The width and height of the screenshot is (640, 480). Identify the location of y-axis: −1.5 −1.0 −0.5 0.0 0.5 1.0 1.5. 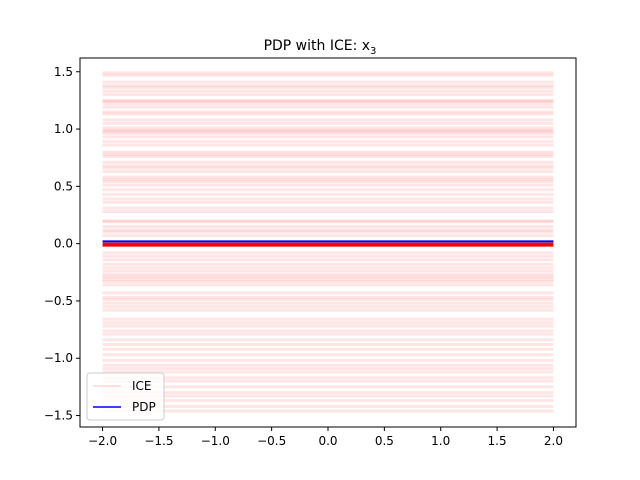
(62, 244).